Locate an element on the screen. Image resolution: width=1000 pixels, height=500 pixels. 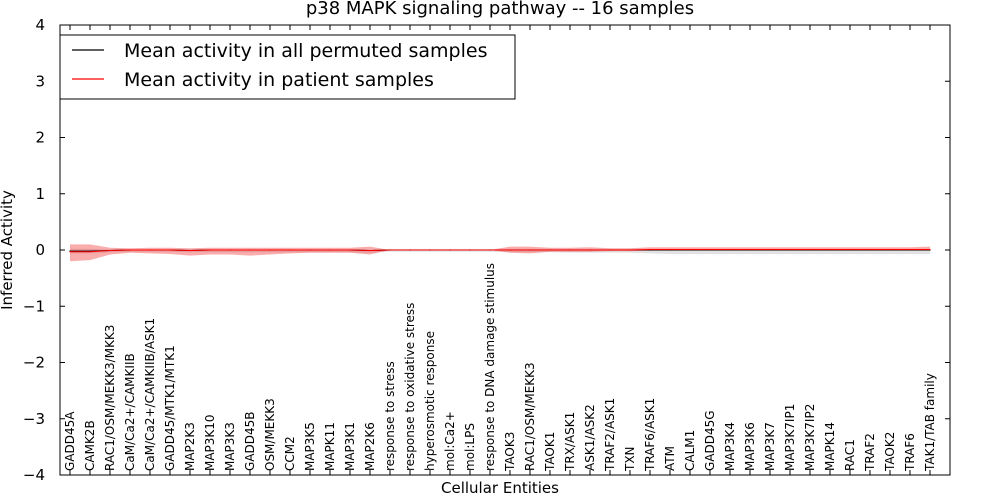
x-tick-label: CCM2 is located at coordinates (290, 453).